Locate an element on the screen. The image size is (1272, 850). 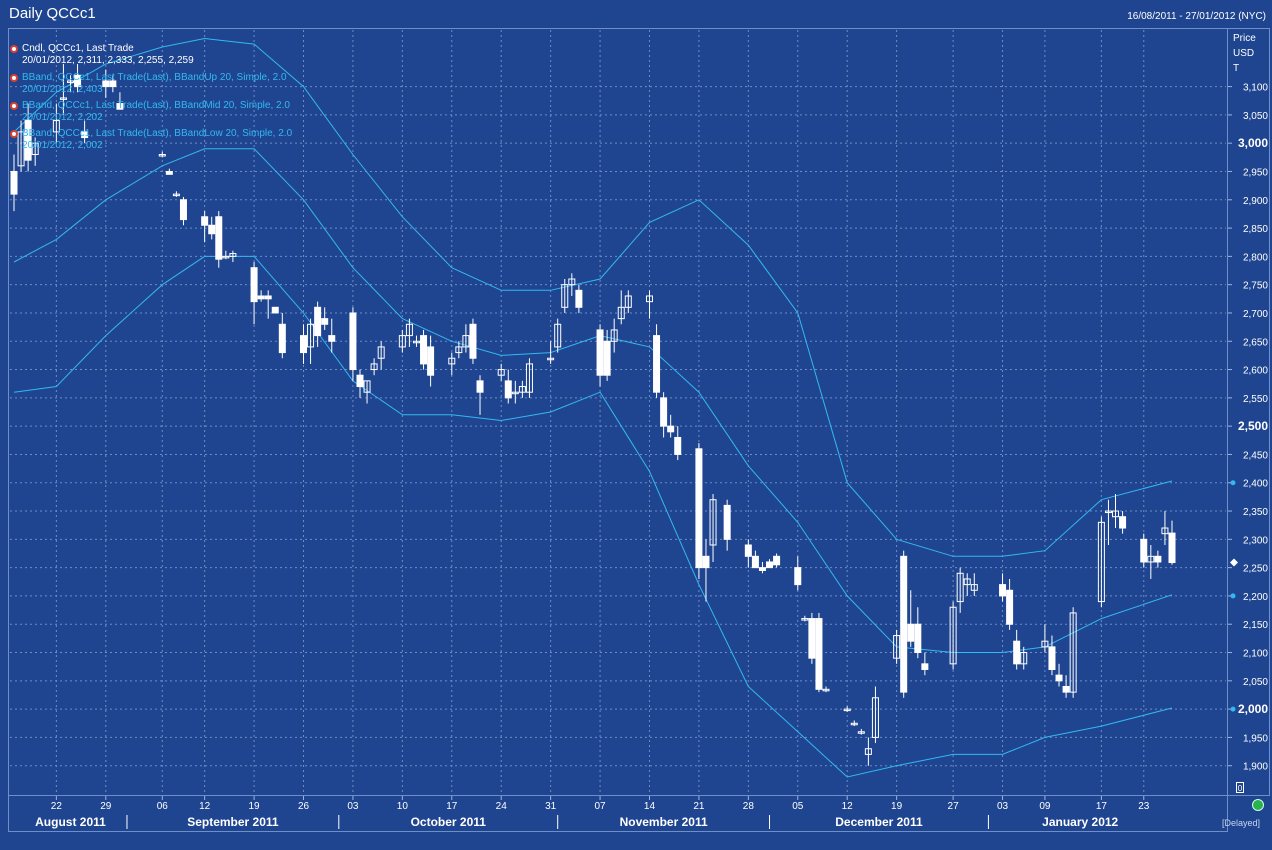
month-label: October 2011 is located at coordinates (449, 822).